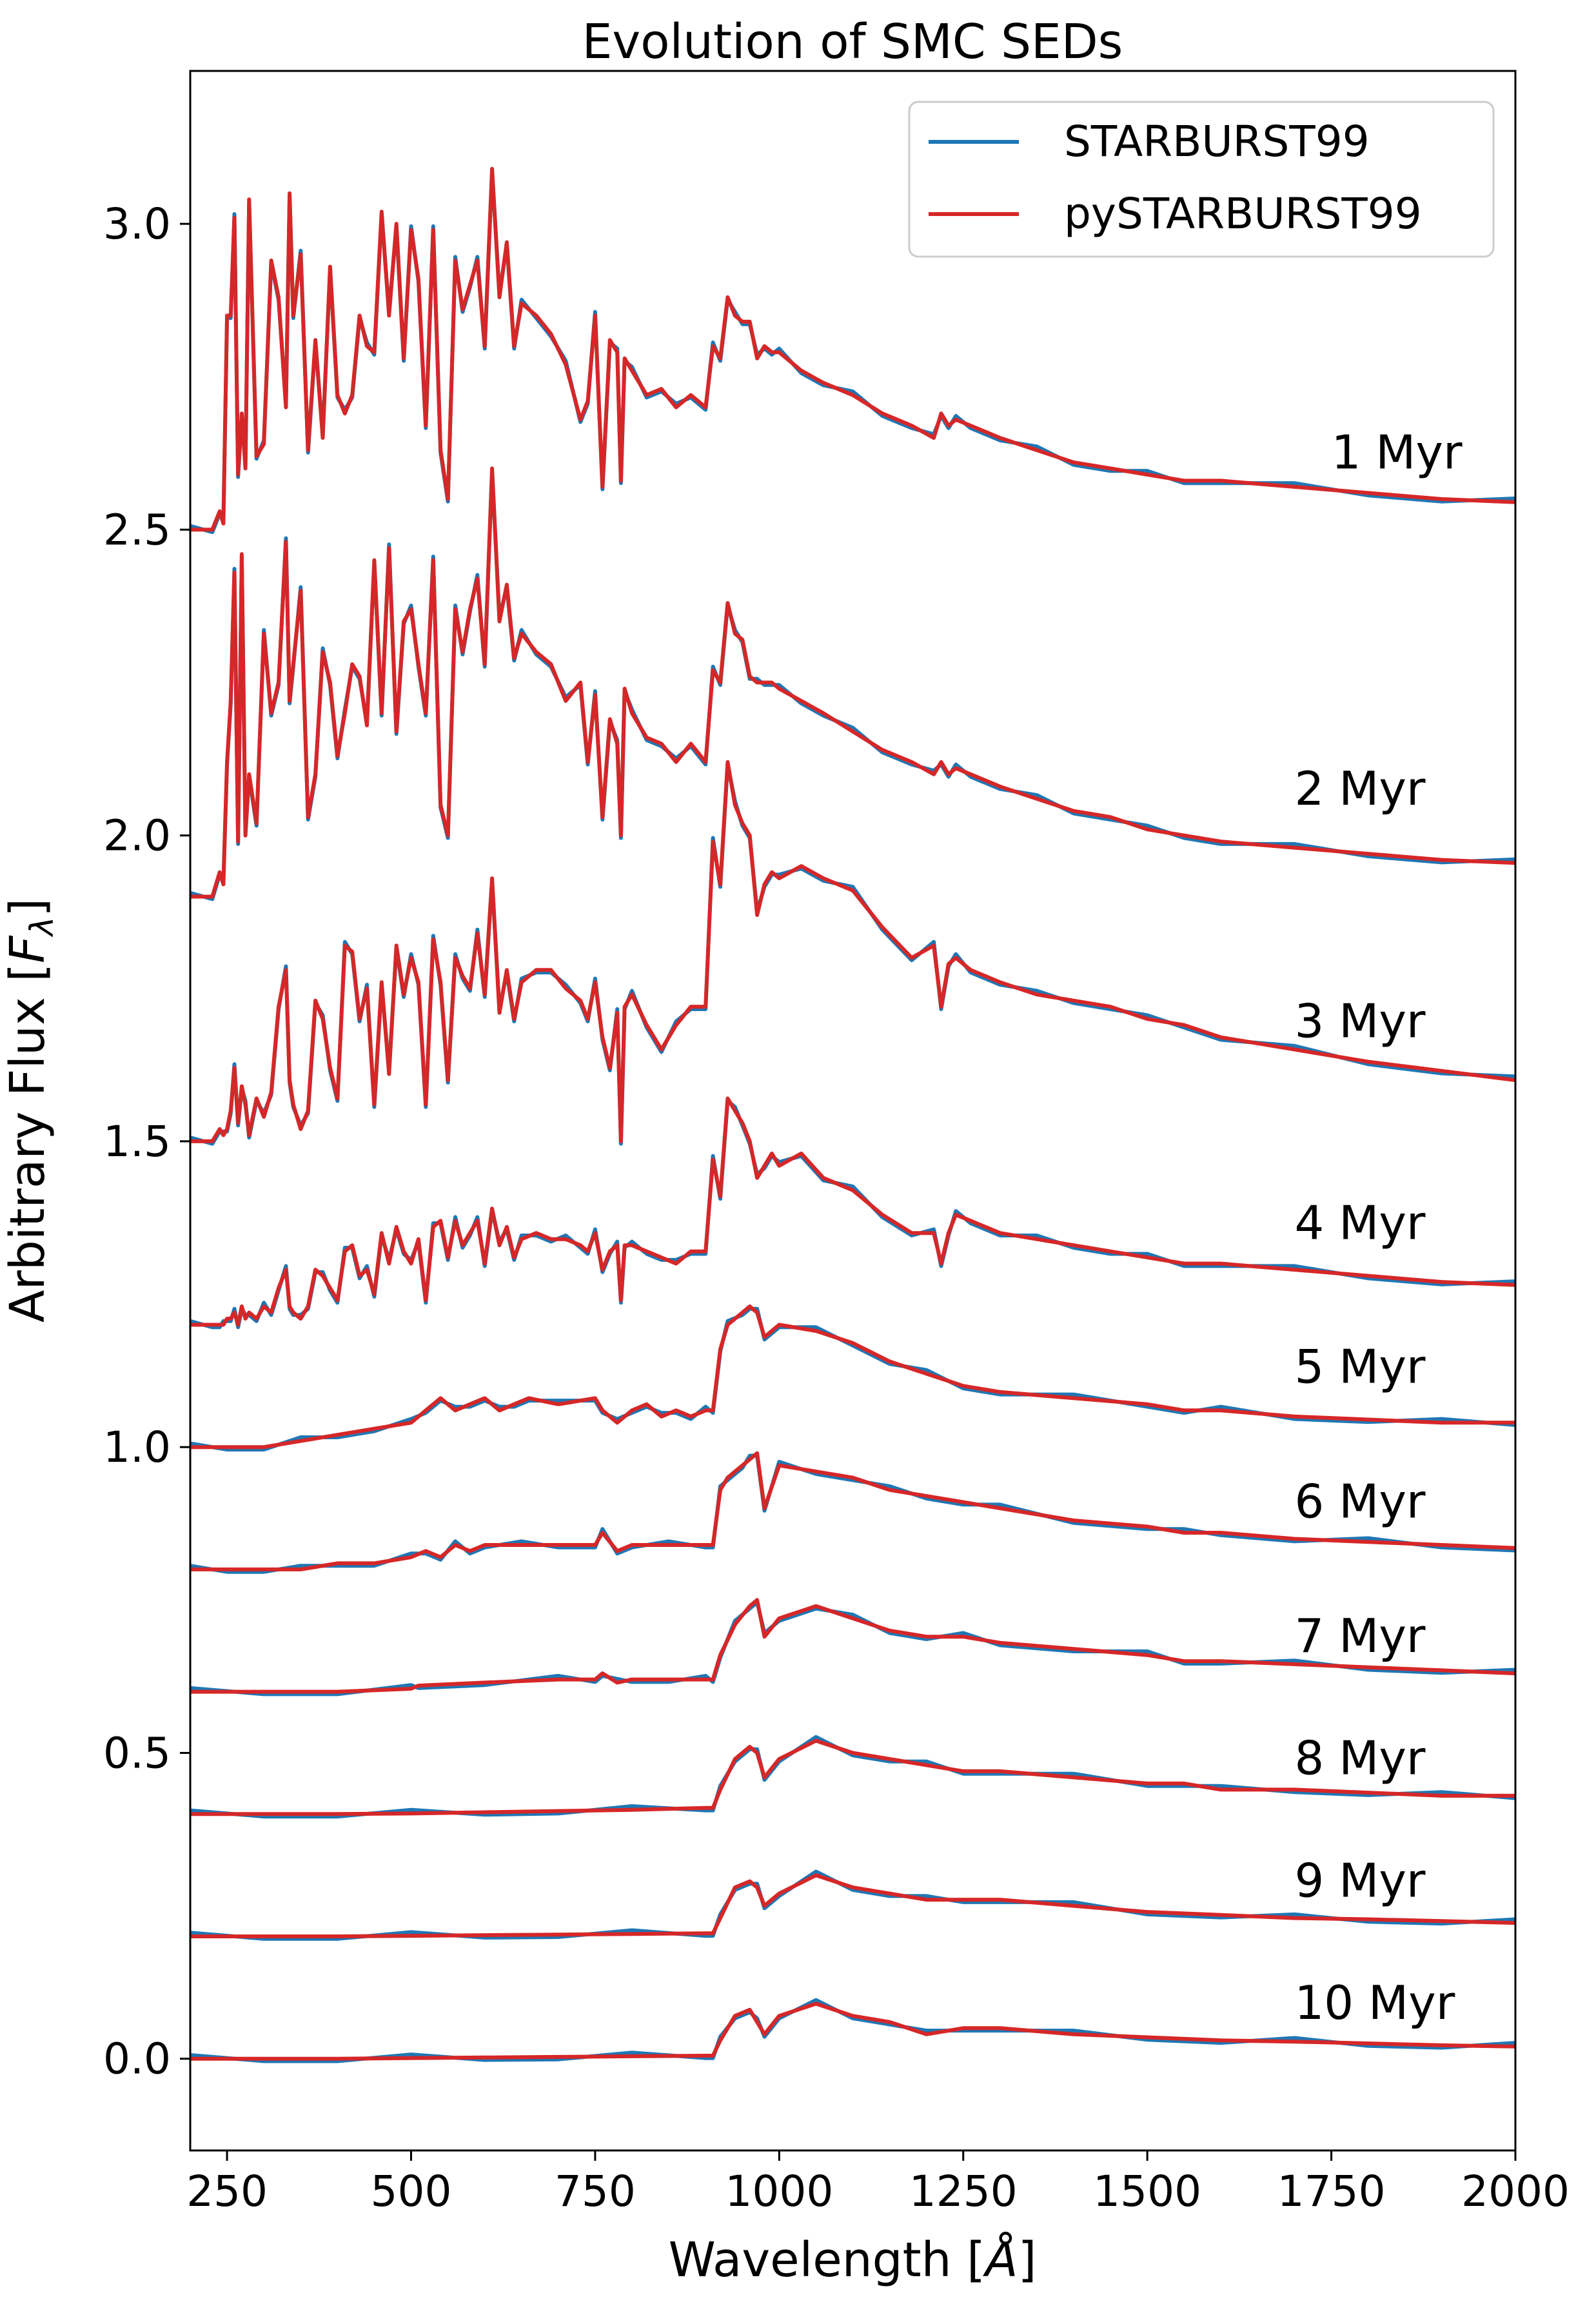 This screenshot has height=2302, width=1596. Describe the element at coordinates (1360, 1021) in the screenshot. I see `age-label: 3 Myr` at that location.